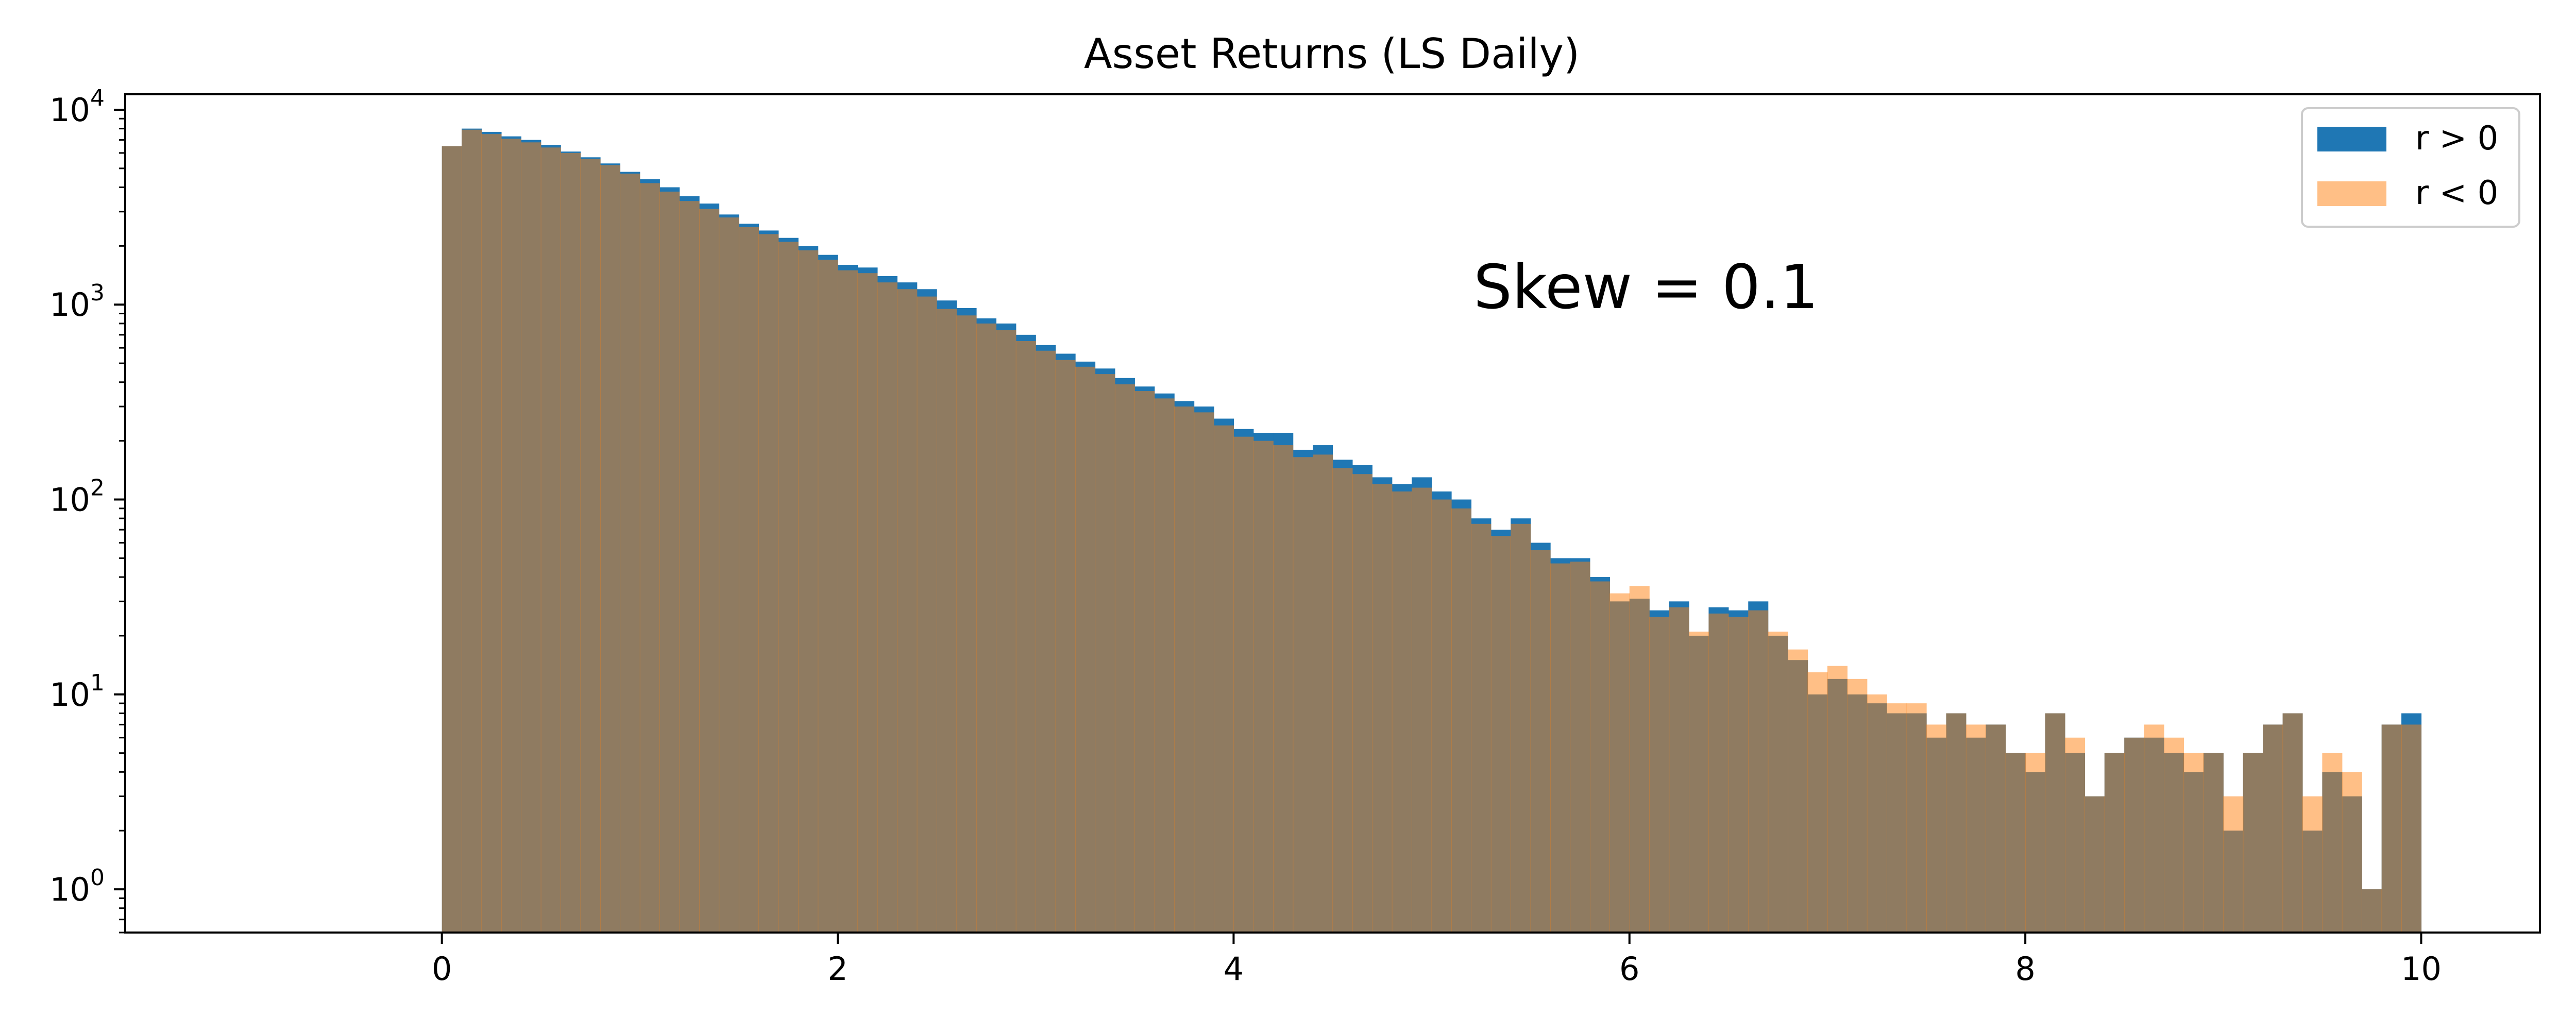 This screenshot has height=1033, width=2576. I want to click on legend-swatch, so click(2351, 194).